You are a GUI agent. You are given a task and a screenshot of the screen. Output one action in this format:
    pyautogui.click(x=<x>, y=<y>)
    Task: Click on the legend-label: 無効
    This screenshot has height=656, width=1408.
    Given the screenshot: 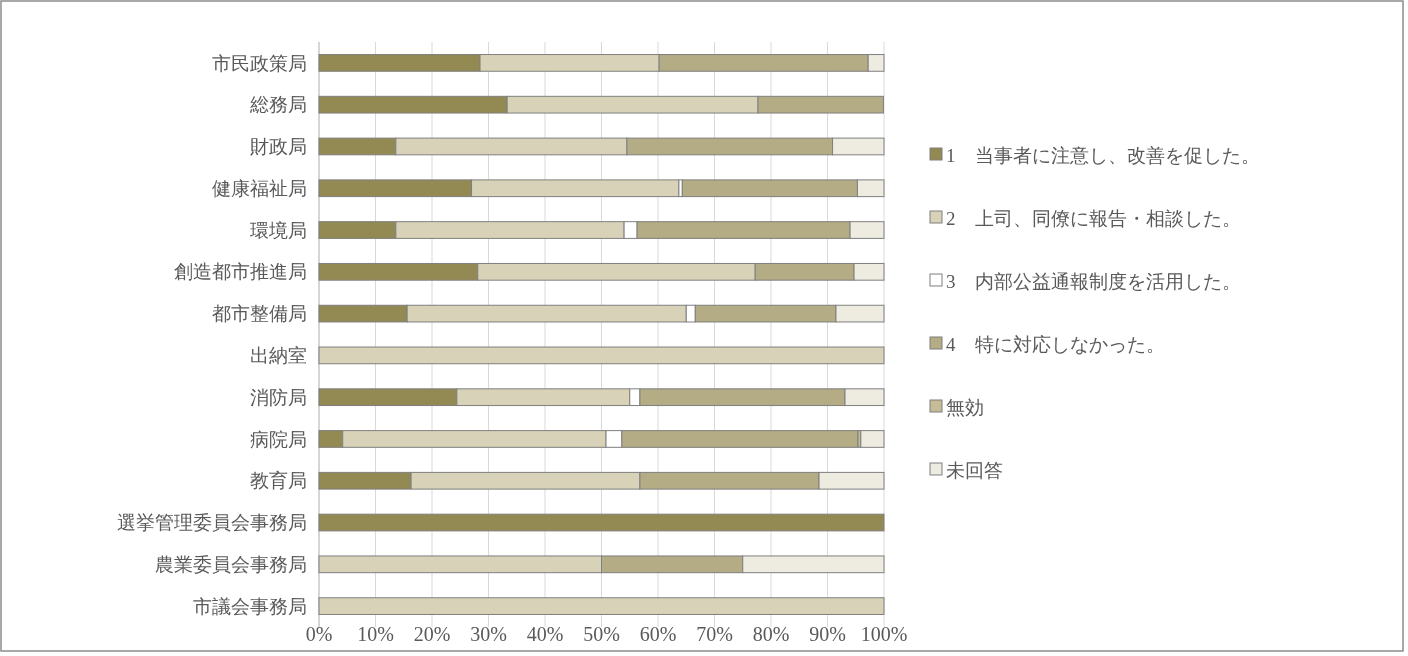 What is the action you would take?
    pyautogui.click(x=965, y=407)
    